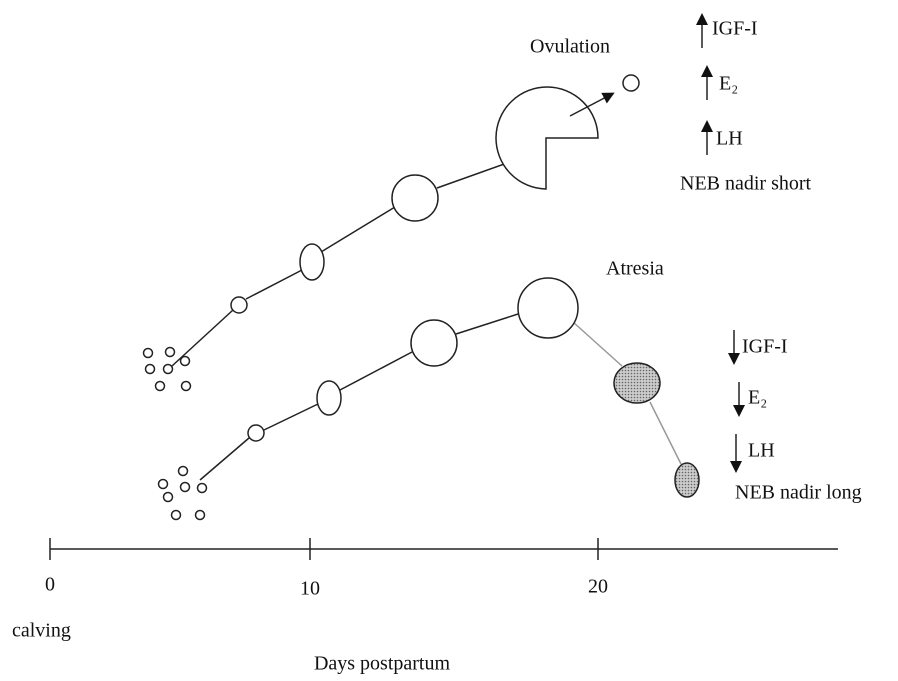 This screenshot has height=681, width=898. I want to click on tick-label: 20, so click(598, 587).